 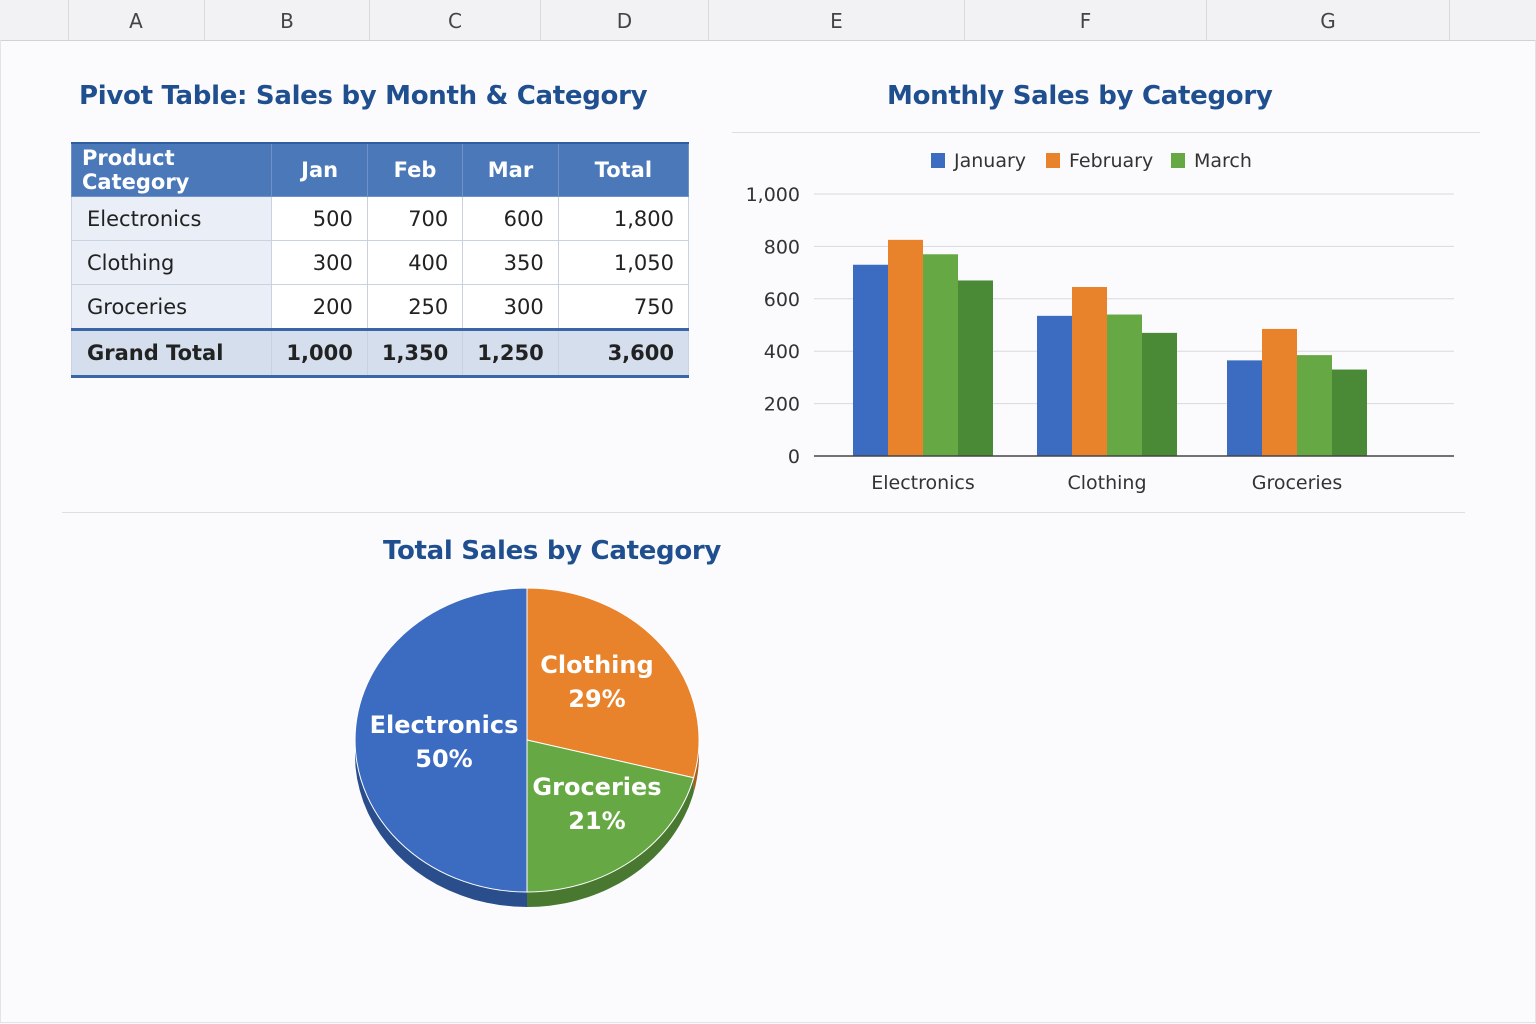 I want to click on value-cell: 400, so click(x=415, y=262).